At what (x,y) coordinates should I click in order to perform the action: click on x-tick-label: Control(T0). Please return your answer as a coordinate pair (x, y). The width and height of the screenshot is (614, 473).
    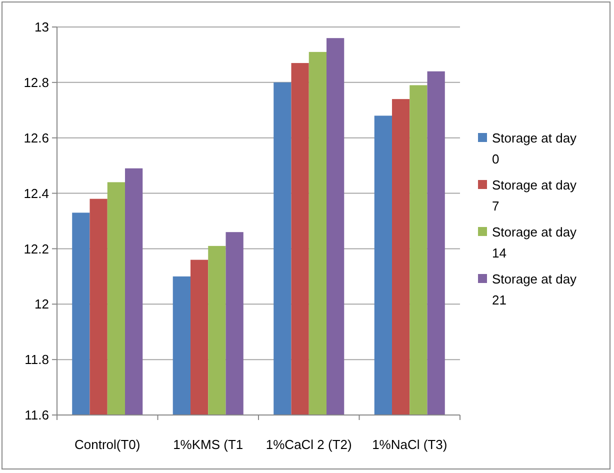
    Looking at the image, I should click on (107, 444).